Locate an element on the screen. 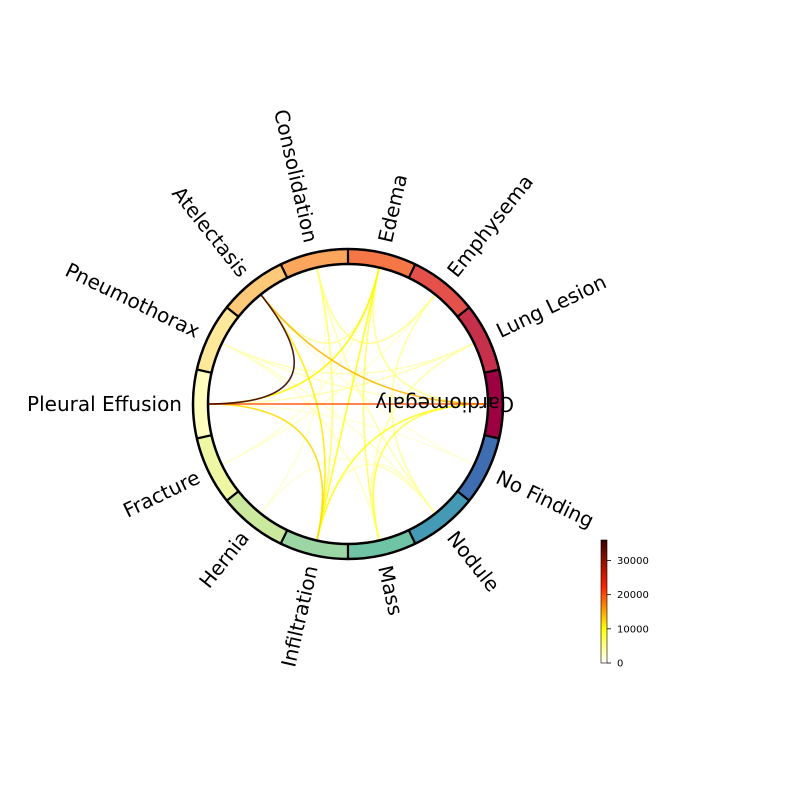 The width and height of the screenshot is (800, 800). colorbar-tick-label: 10000 is located at coordinates (633, 629).